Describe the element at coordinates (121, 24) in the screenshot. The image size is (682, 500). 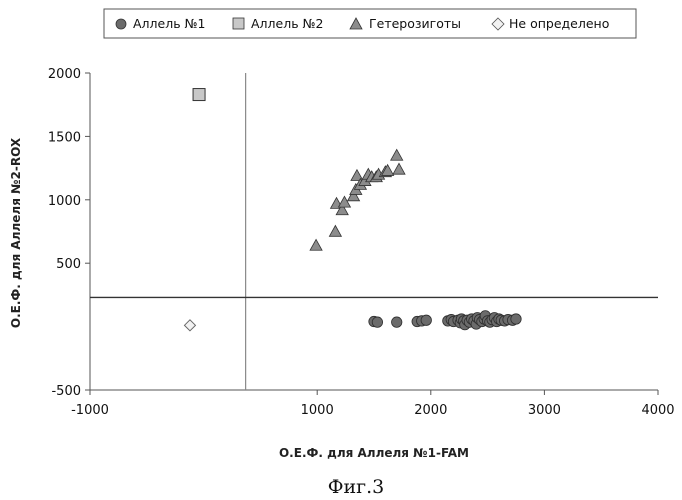
I see `legend-circle-icon` at that location.